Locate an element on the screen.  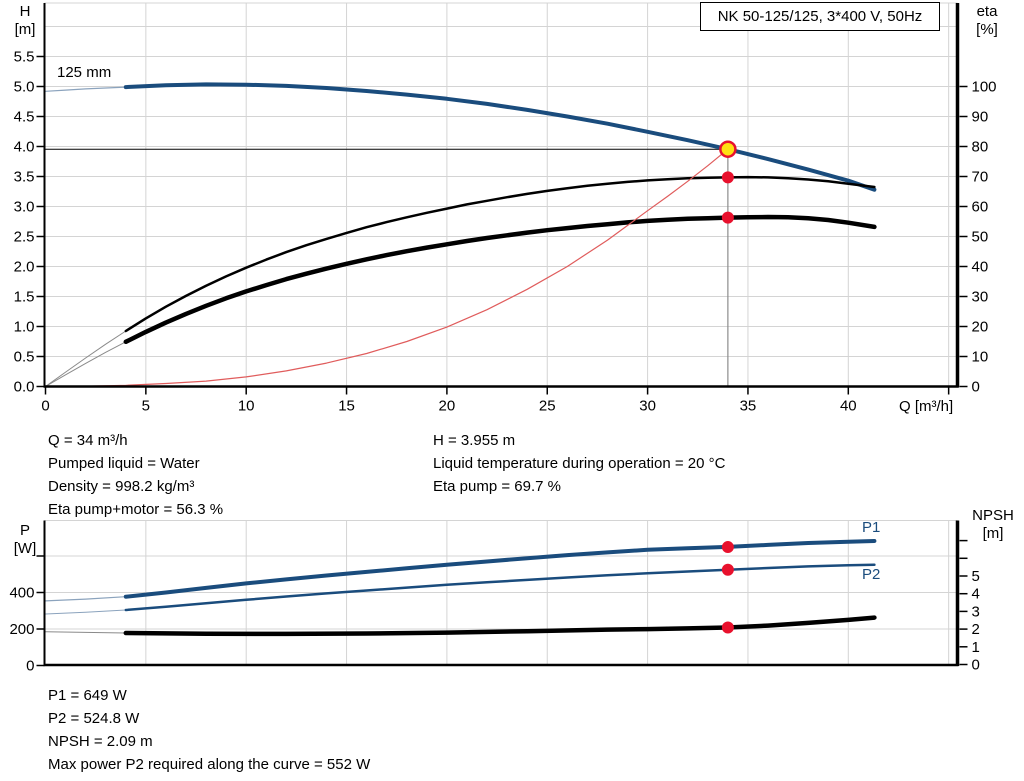
duty-point-marker is located at coordinates (728, 149).